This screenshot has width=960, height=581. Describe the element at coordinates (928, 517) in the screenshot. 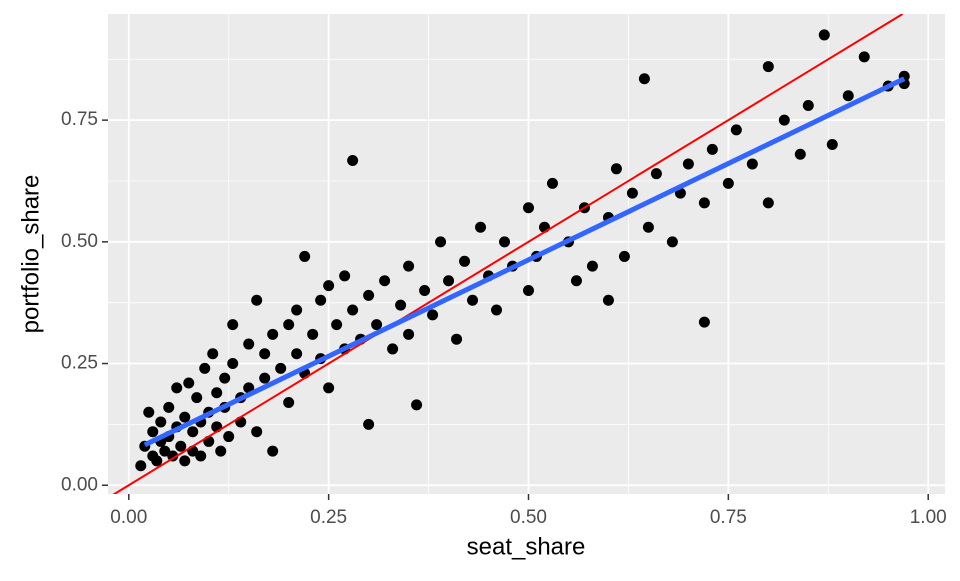

I see `x-tick-label: 1.00` at that location.